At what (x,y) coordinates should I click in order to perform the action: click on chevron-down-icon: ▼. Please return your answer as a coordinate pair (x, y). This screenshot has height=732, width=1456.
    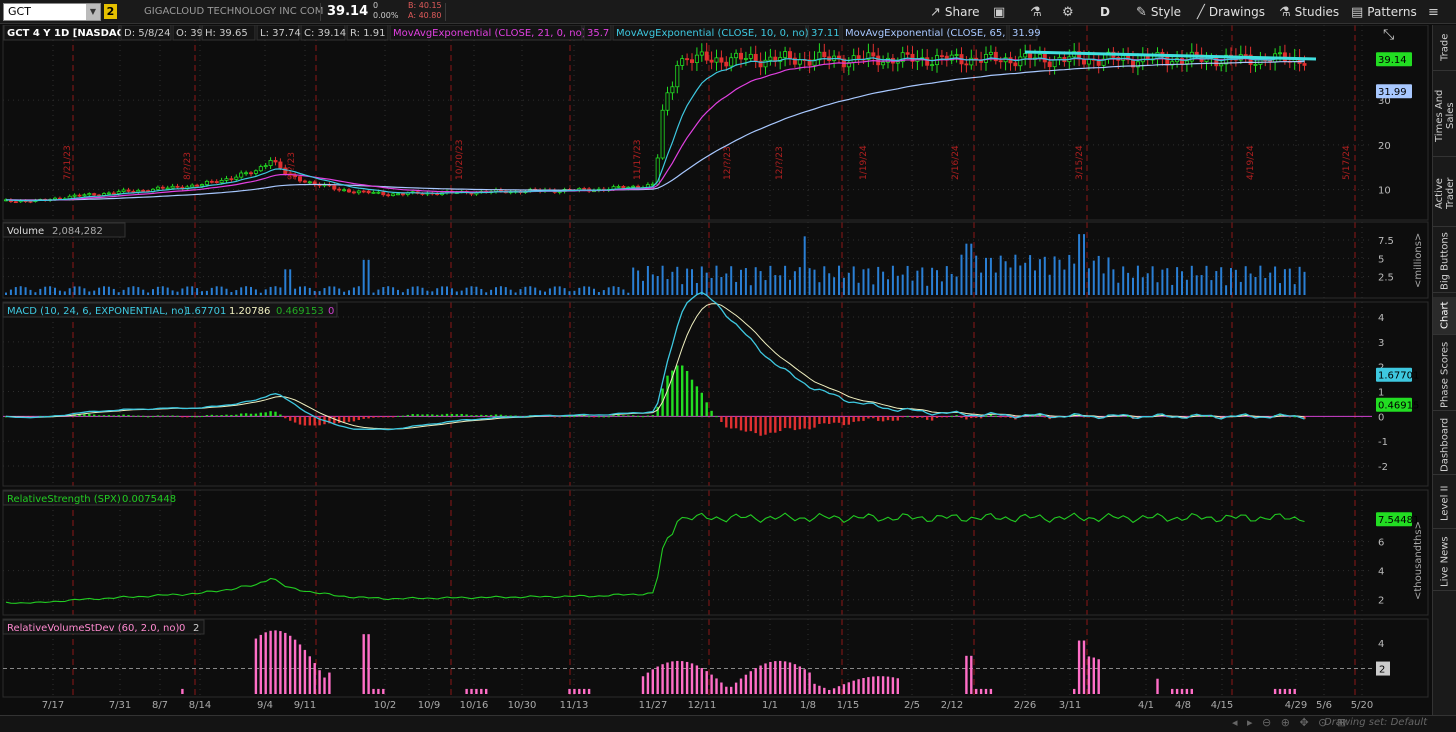
    Looking at the image, I should click on (93, 12).